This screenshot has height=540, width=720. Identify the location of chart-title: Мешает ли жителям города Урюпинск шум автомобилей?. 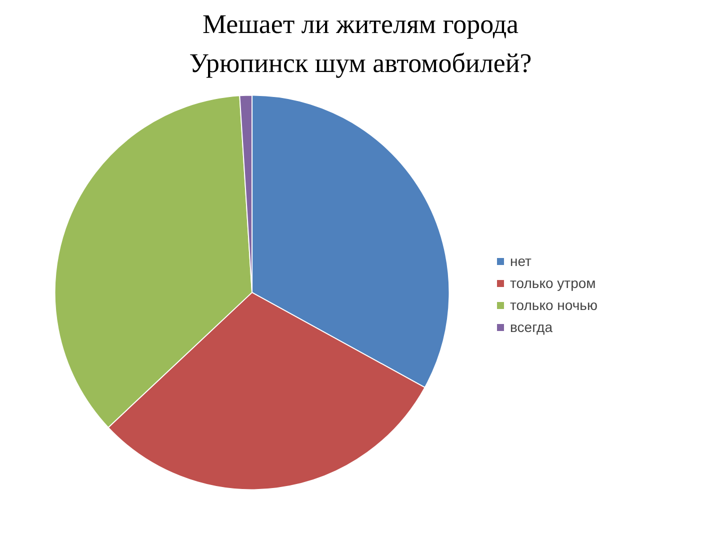
(360, 43).